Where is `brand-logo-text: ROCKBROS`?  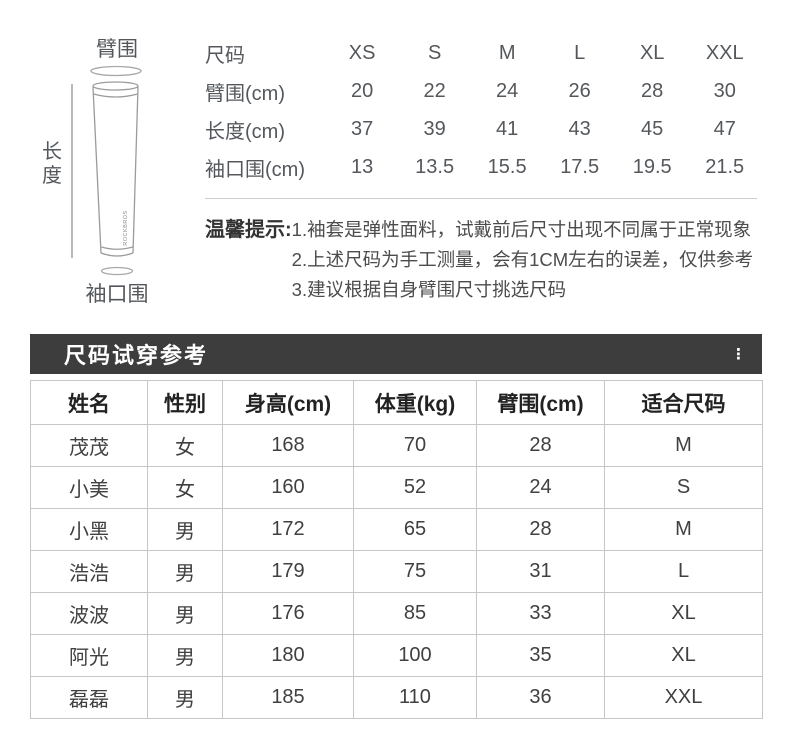
brand-logo-text: ROCKBROS is located at coordinates (126, 227).